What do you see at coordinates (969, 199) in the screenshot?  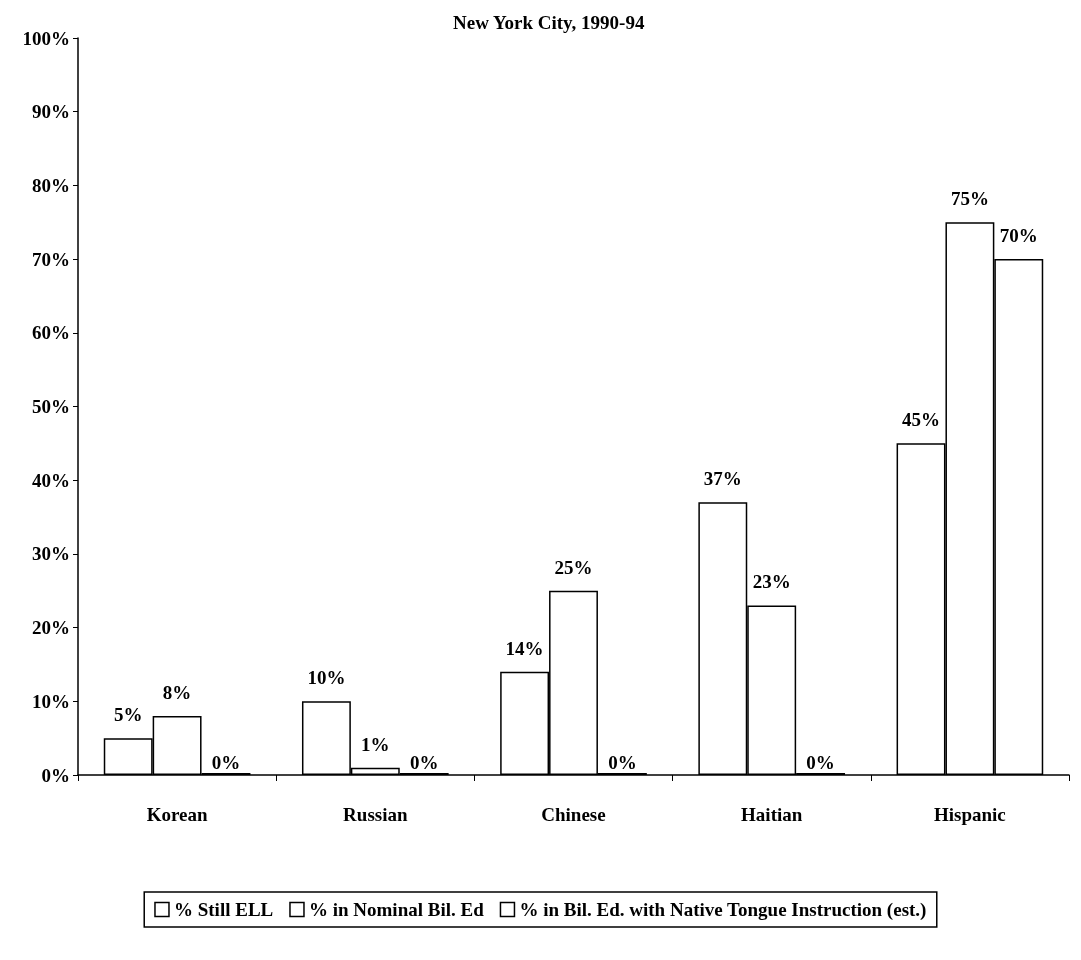 I see `data-label: 75%` at bounding box center [969, 199].